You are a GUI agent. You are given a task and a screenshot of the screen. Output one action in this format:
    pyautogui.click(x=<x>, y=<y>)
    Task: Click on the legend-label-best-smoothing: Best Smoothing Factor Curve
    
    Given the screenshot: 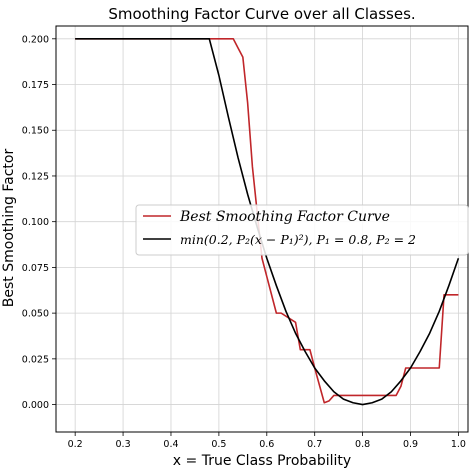 What is the action you would take?
    pyautogui.click(x=284, y=217)
    